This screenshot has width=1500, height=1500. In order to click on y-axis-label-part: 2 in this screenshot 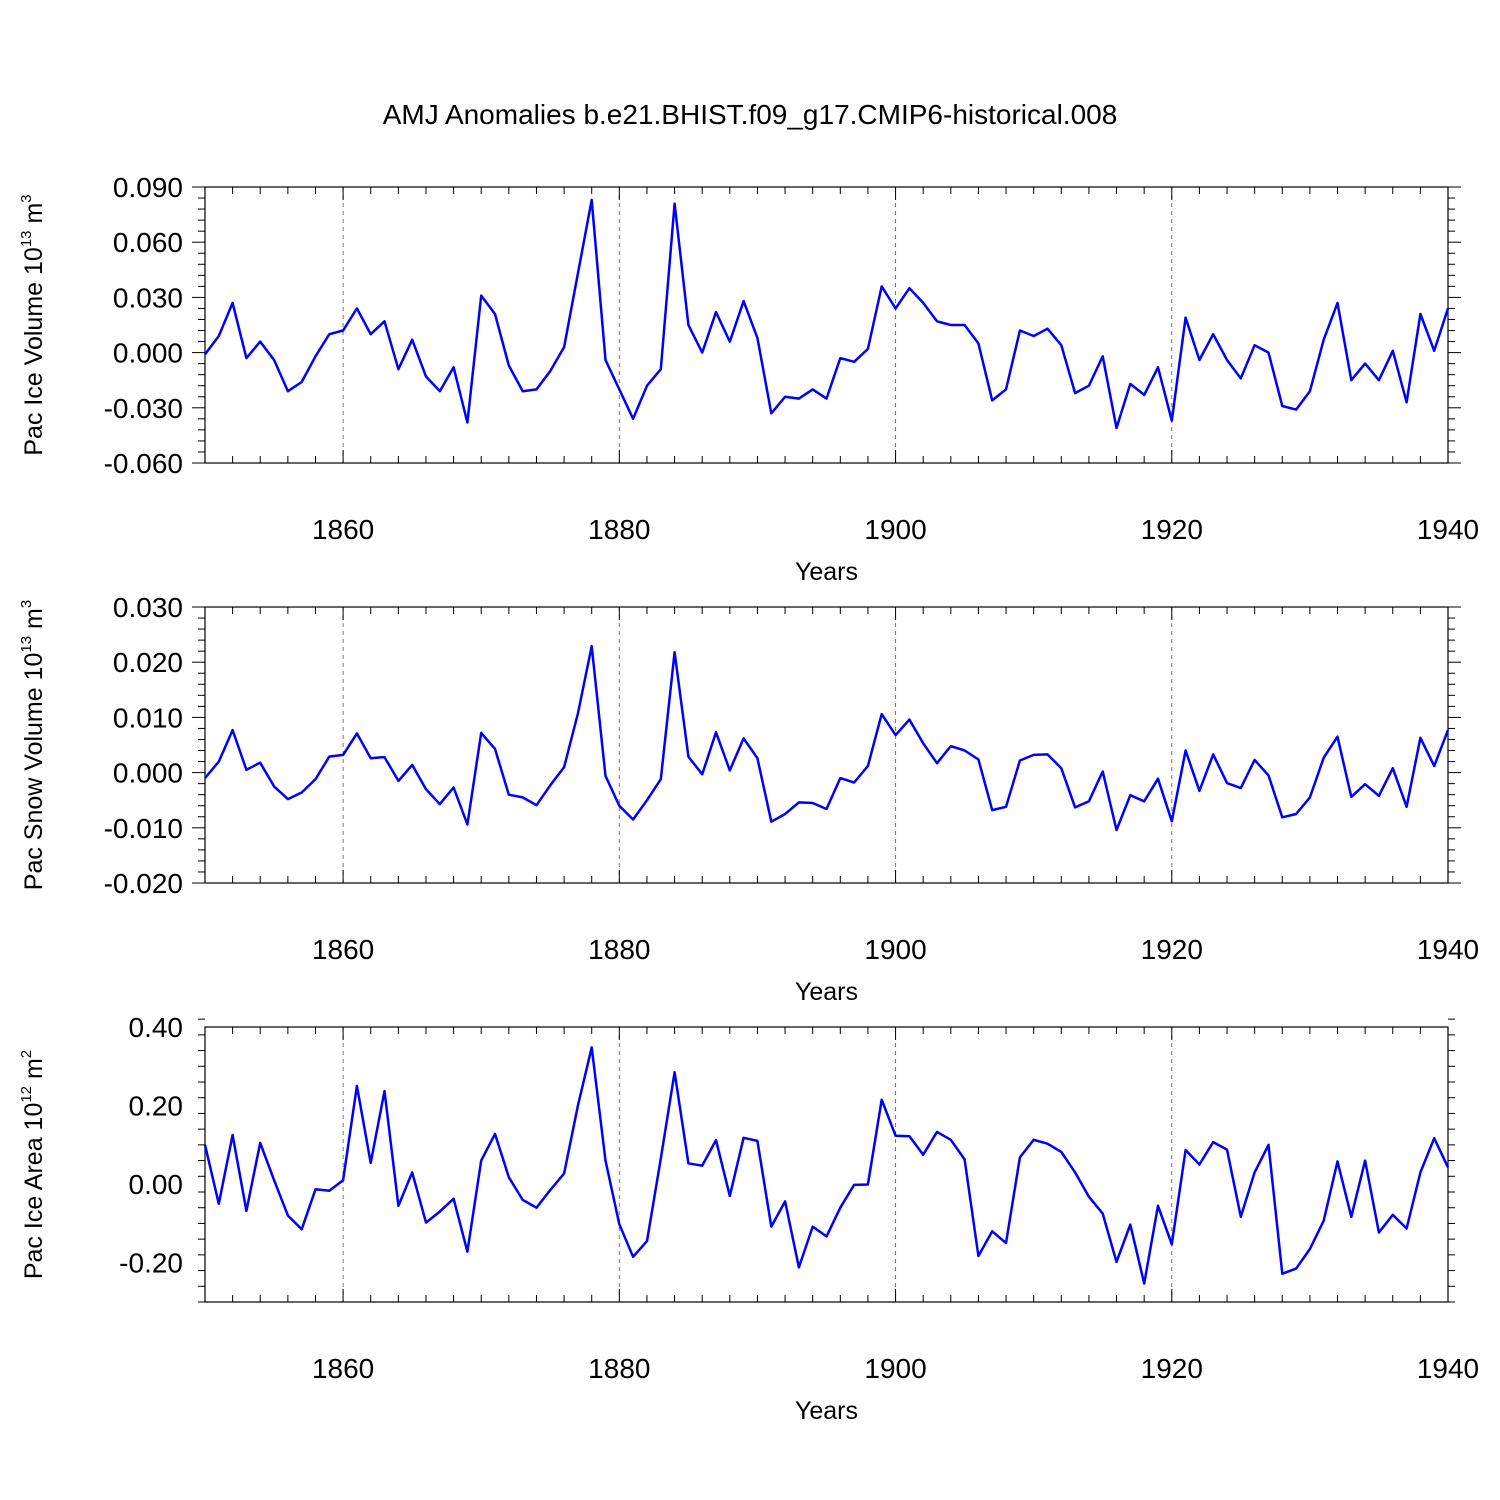, I will do `click(26, 1054)`.